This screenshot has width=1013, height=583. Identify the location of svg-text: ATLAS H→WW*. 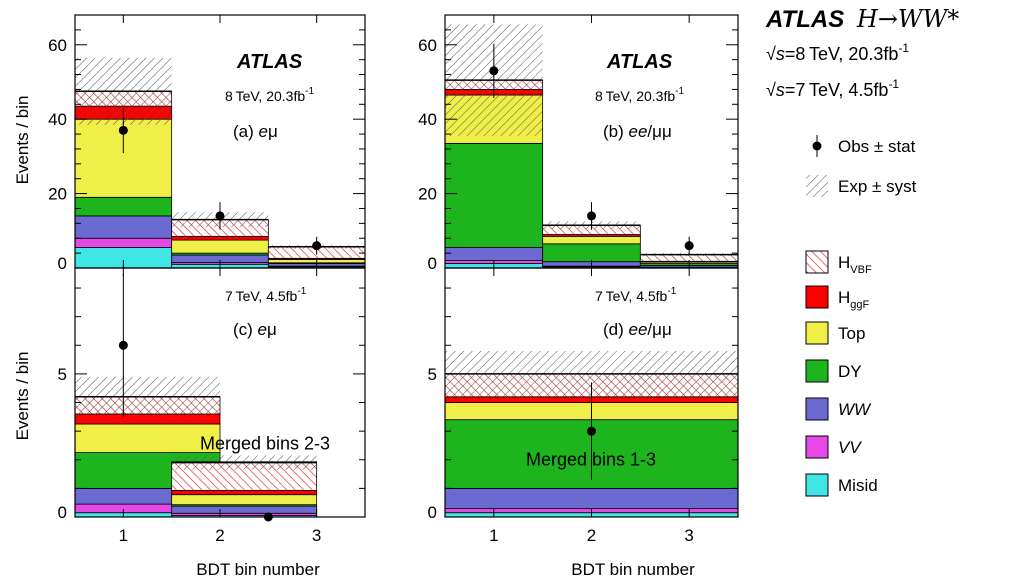
(862, 19).